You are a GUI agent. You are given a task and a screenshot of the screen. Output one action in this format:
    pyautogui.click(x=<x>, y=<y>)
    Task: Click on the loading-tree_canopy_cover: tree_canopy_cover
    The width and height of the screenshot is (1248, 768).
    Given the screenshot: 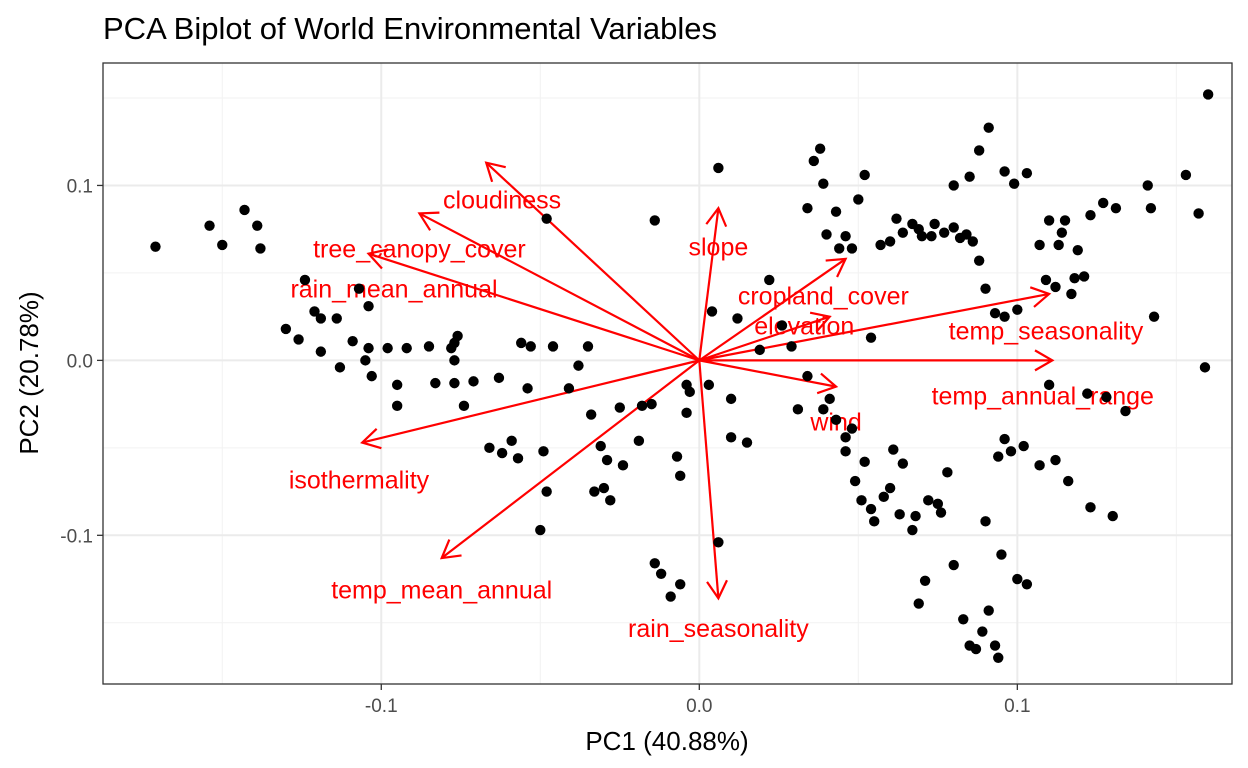 What is the action you would take?
    pyautogui.click(x=506, y=286)
    